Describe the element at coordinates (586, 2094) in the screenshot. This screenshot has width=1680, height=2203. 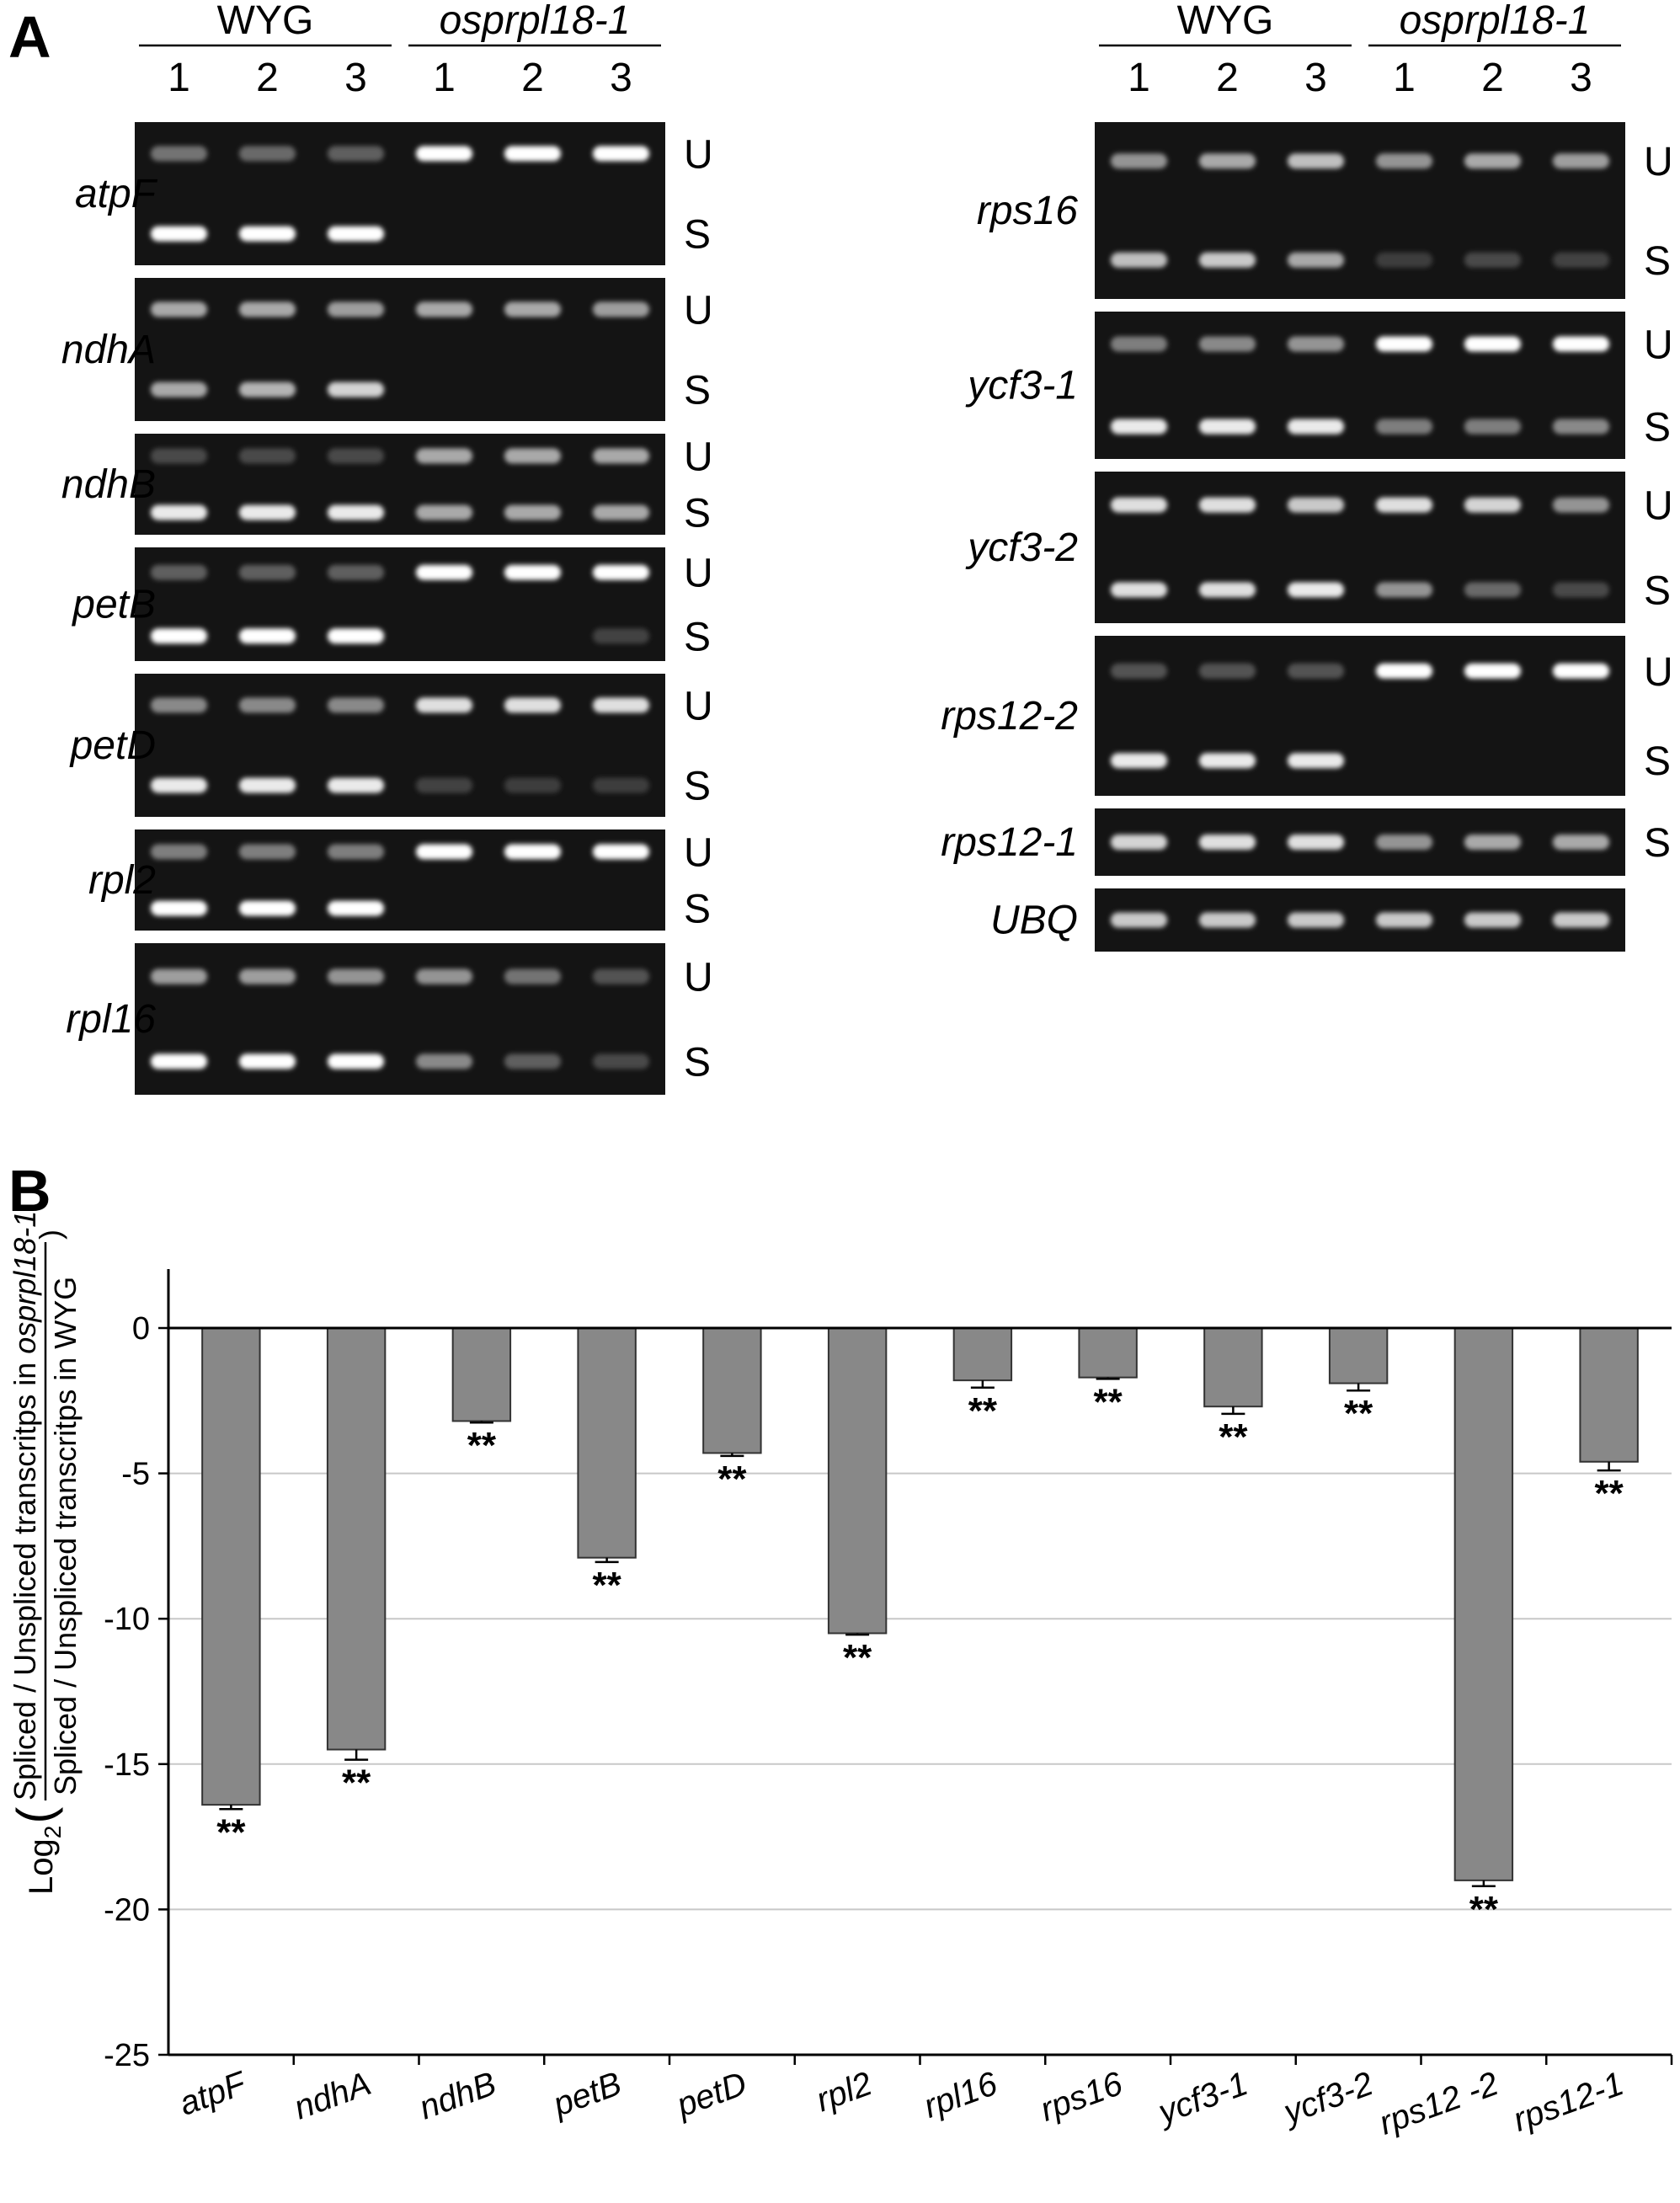
I see `x-tick-label: petB` at that location.